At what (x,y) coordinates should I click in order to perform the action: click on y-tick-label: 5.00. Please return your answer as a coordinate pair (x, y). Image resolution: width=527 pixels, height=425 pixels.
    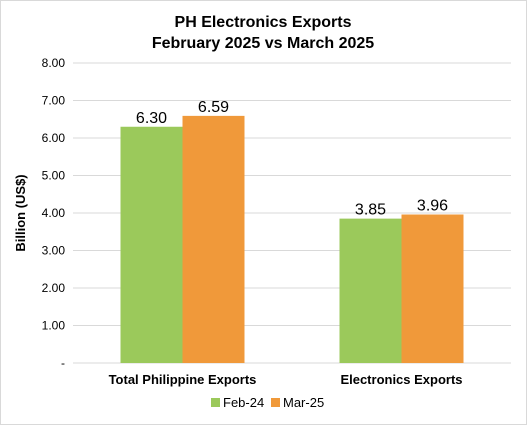
    Looking at the image, I should click on (54, 176).